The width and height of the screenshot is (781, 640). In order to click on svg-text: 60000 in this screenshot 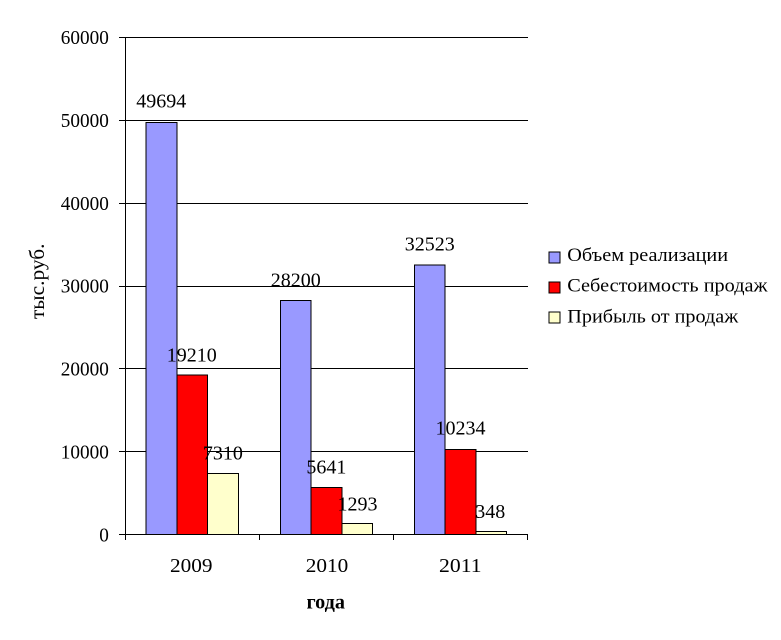, I will do `click(85, 38)`.